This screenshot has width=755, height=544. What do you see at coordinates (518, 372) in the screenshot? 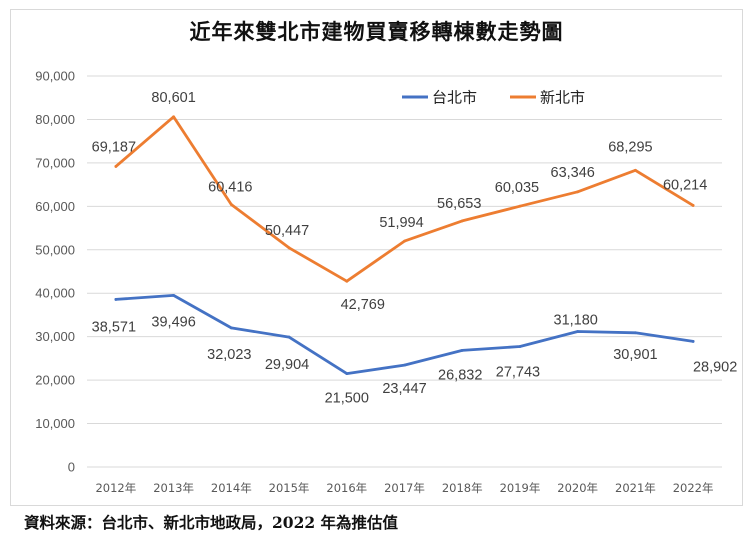
I see `data-label: 27,743` at bounding box center [518, 372].